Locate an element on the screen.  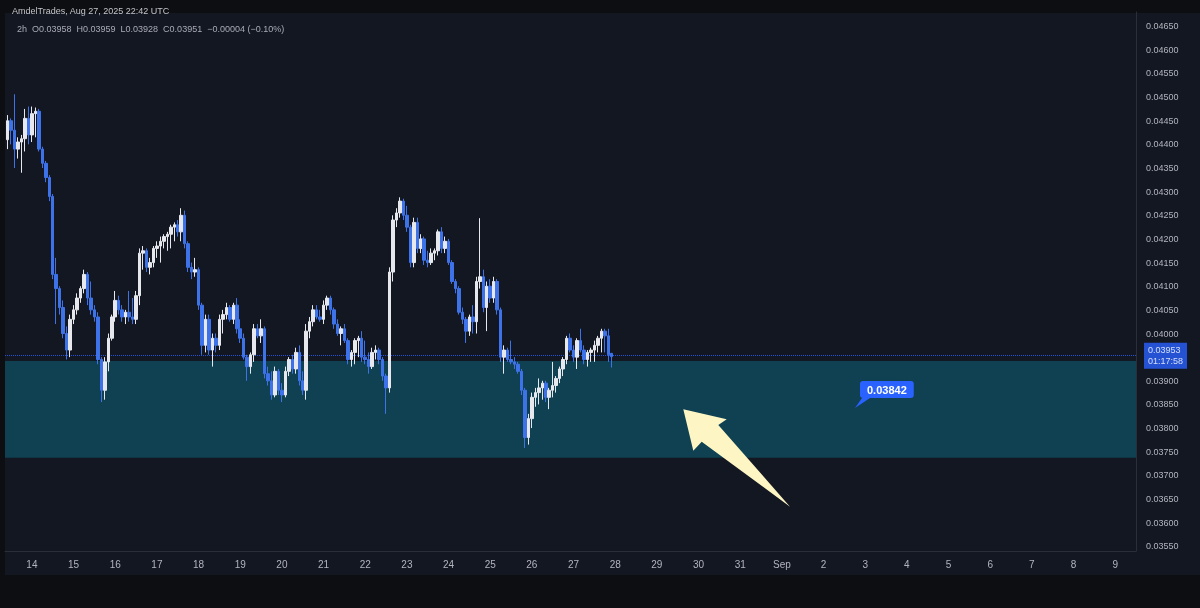
x-tick-label: 24 is located at coordinates (448, 564).